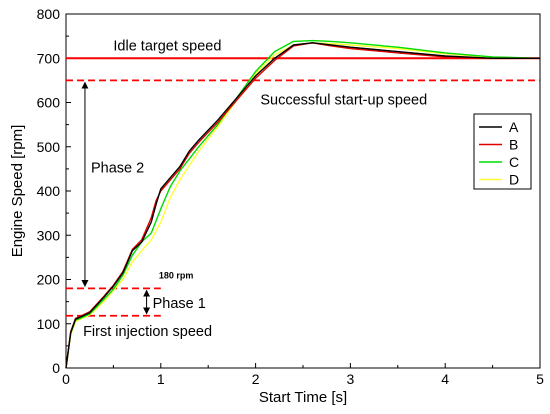  Describe the element at coordinates (514, 127) in the screenshot. I see `legend-label-a: A` at that location.